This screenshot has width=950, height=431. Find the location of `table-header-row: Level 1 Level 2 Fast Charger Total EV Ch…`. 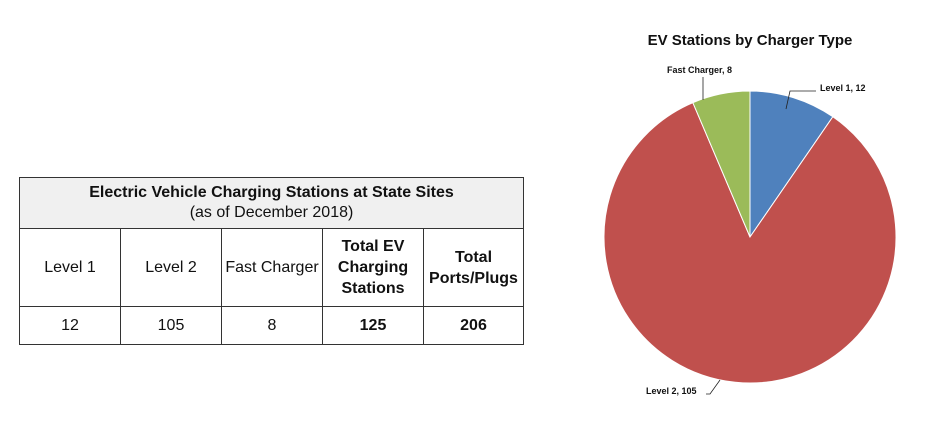

table-header-row: Level 1 Level 2 Fast Charger Total EV Ch… is located at coordinates (272, 267).